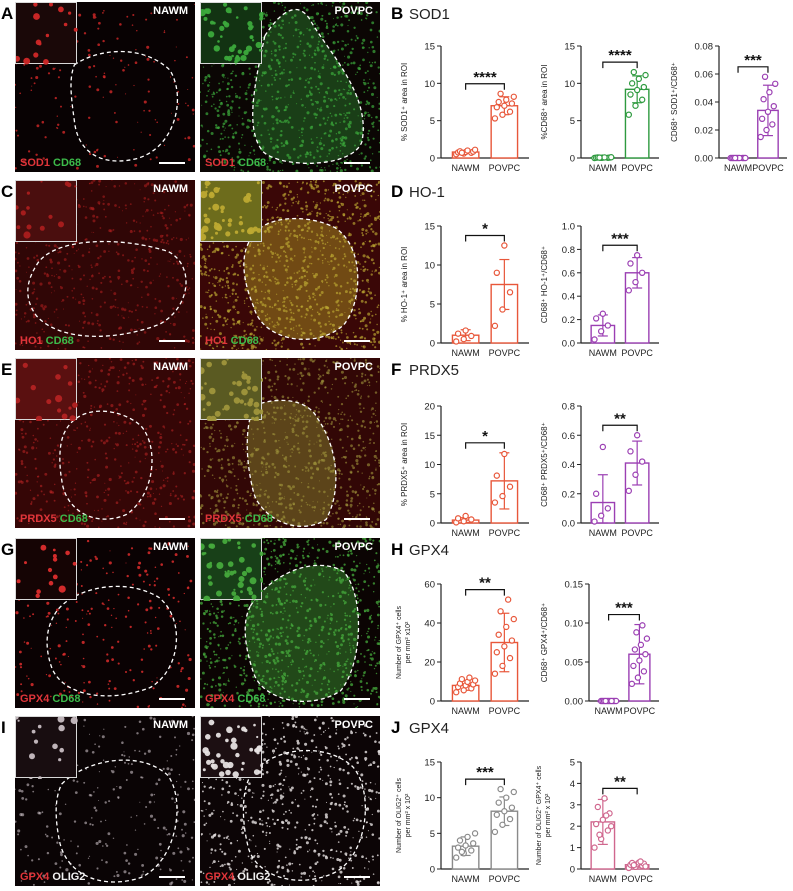  I want to click on stain-legend: PRDX5 CD68, so click(239, 519).